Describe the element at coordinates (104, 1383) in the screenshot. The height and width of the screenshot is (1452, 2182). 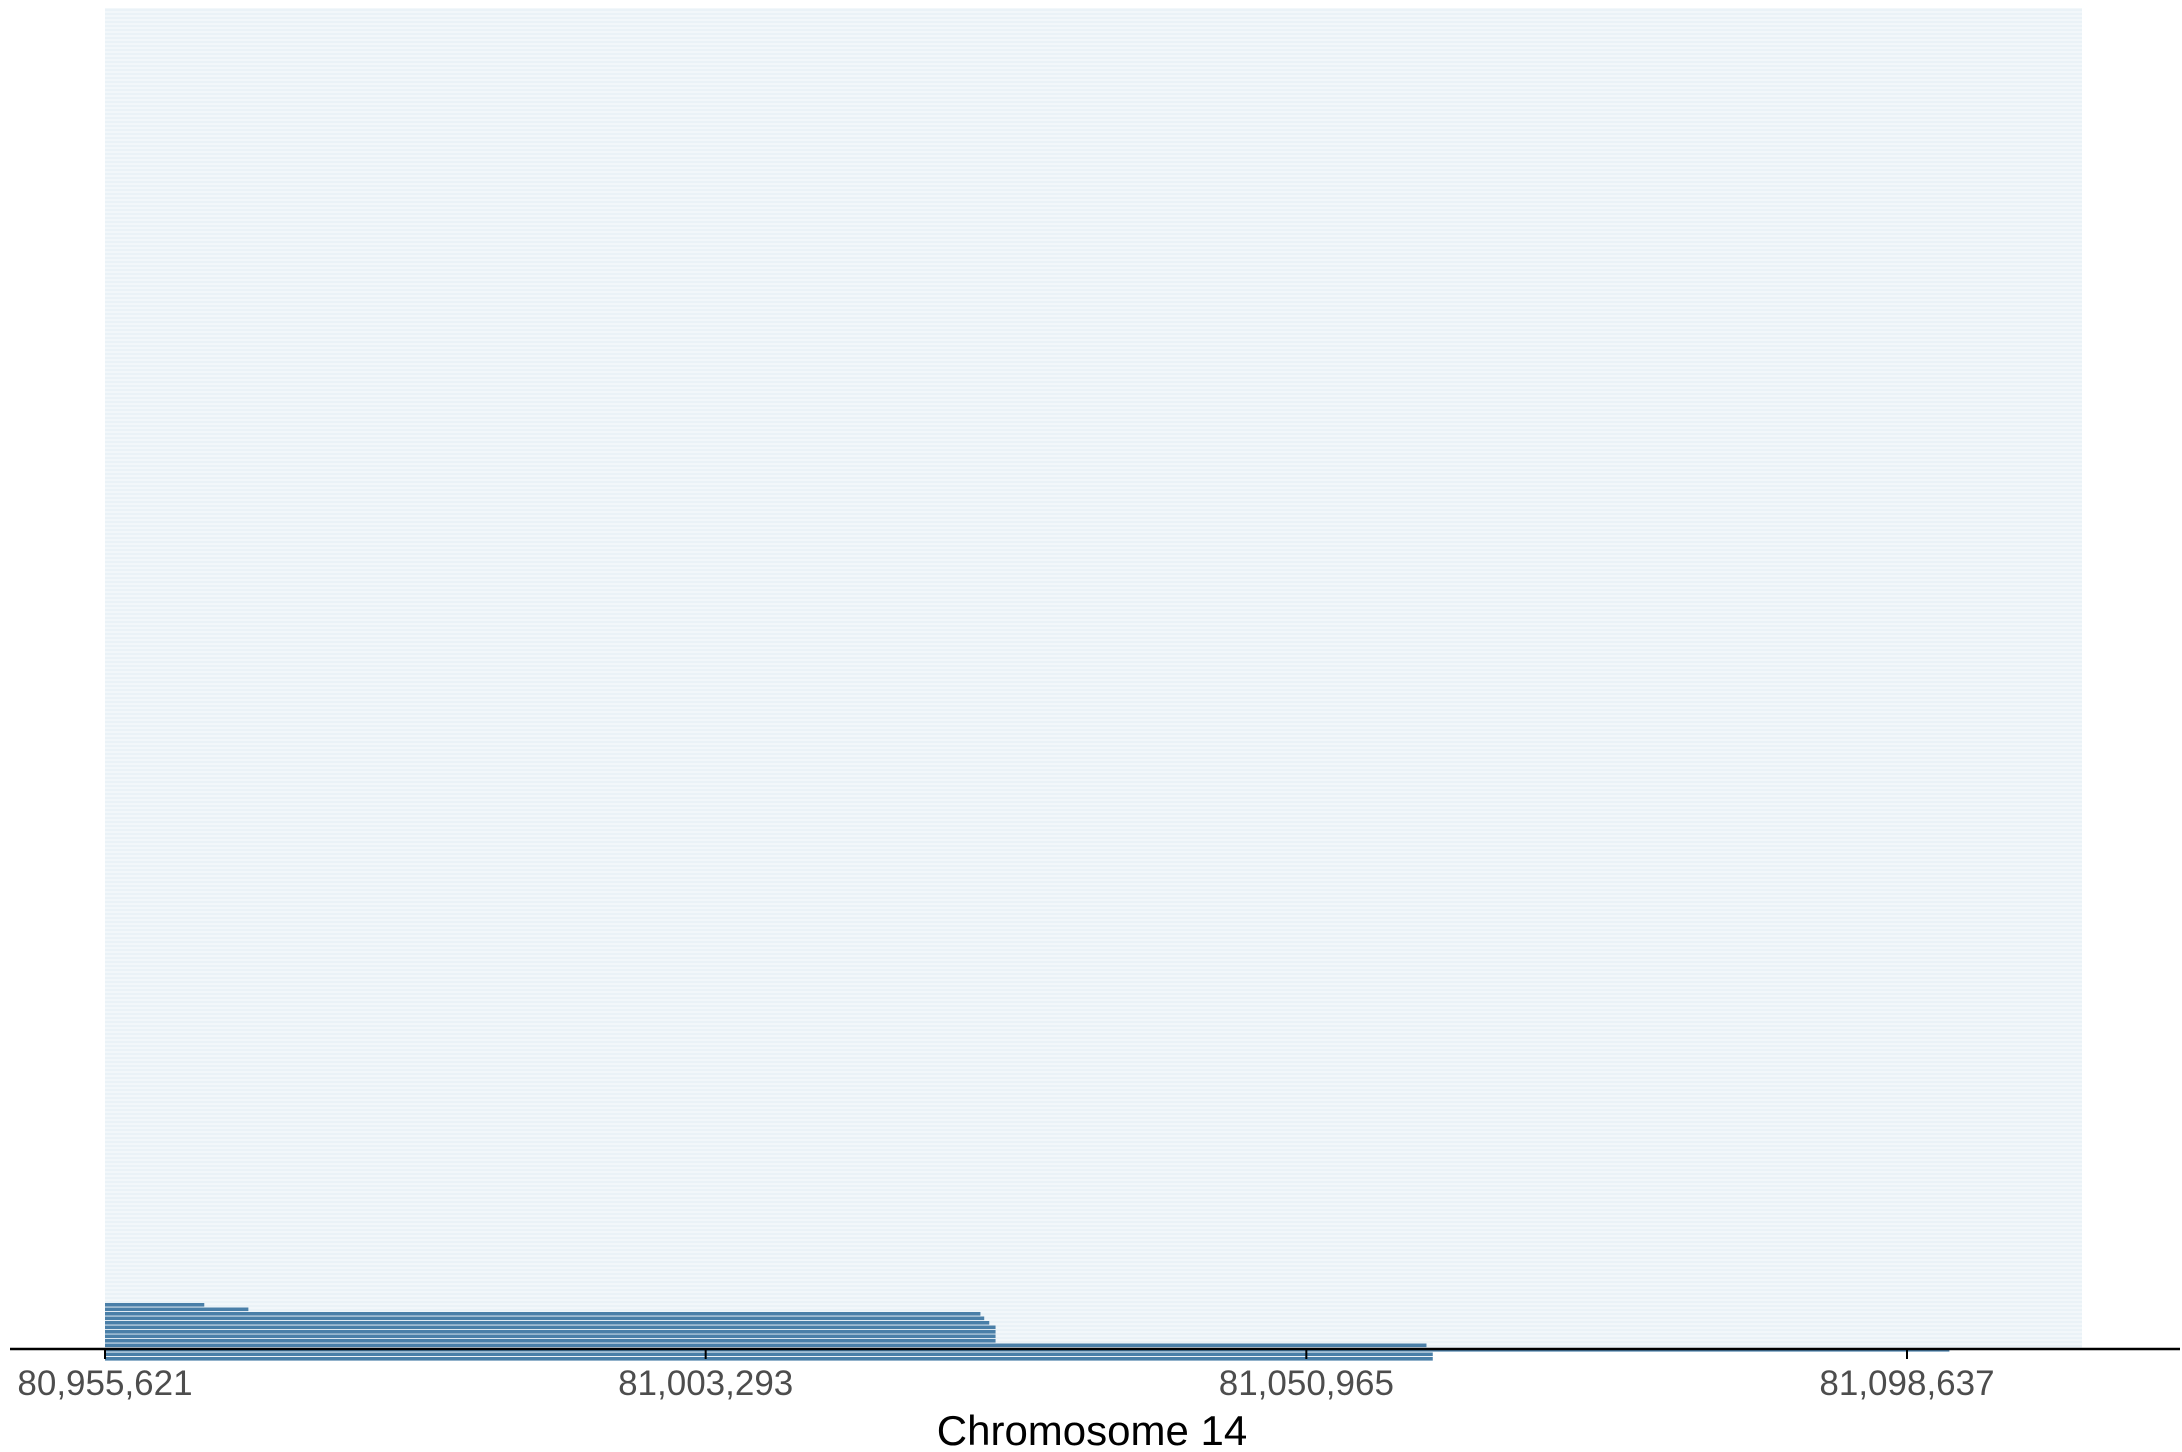
I see `x-tick-label: 80,955,621` at that location.